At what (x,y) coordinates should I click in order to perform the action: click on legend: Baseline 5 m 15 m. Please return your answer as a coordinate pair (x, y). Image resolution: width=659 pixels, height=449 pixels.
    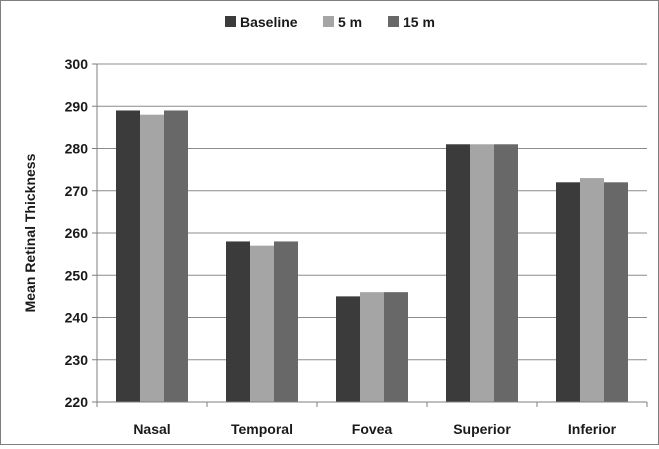
    Looking at the image, I should click on (330, 22).